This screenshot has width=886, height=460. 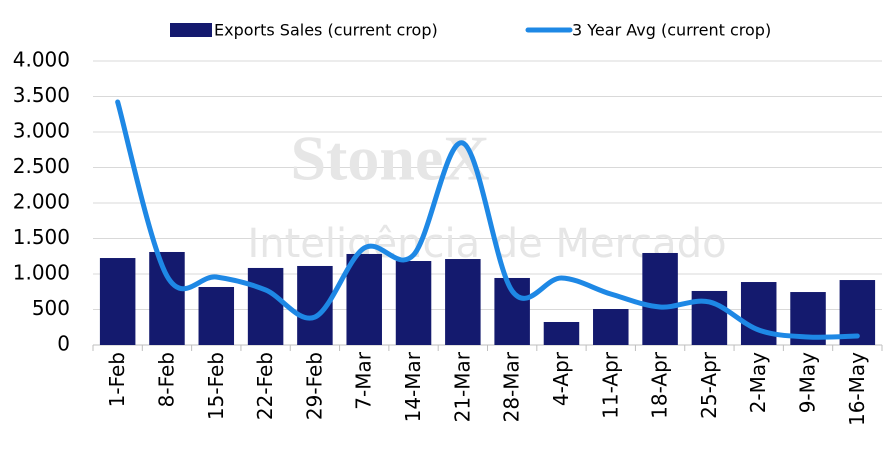 What do you see at coordinates (660, 385) in the screenshot?
I see `x-tick-label: 18-Apr` at bounding box center [660, 385].